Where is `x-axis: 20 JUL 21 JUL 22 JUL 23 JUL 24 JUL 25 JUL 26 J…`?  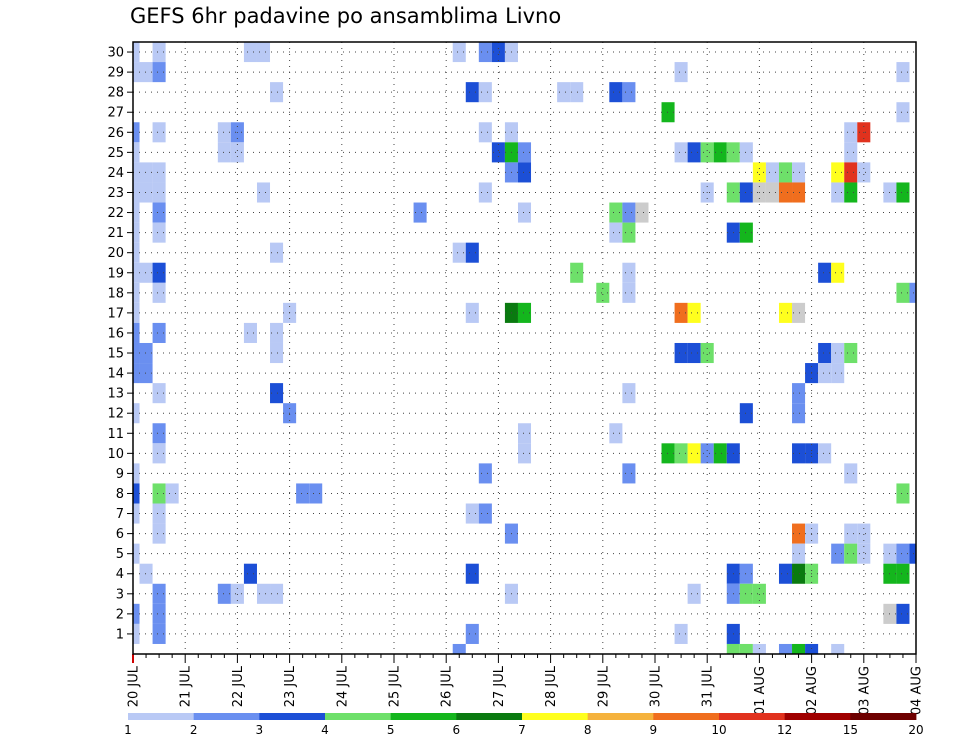 x-axis: 20 JUL 21 JUL 22 JUL 23 JUL 24 JUL 25 JUL 26 J… is located at coordinates (526, 684).